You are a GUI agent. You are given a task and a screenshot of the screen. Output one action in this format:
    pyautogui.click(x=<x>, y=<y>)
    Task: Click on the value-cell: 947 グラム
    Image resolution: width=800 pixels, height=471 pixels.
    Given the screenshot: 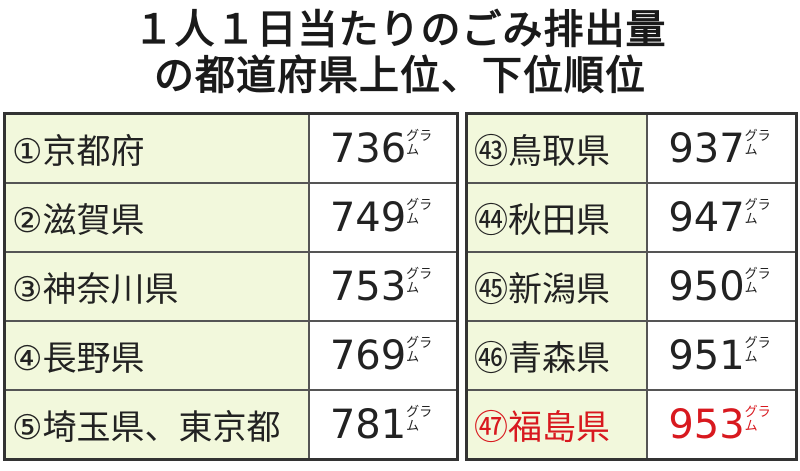 What is the action you would take?
    pyautogui.click(x=722, y=217)
    